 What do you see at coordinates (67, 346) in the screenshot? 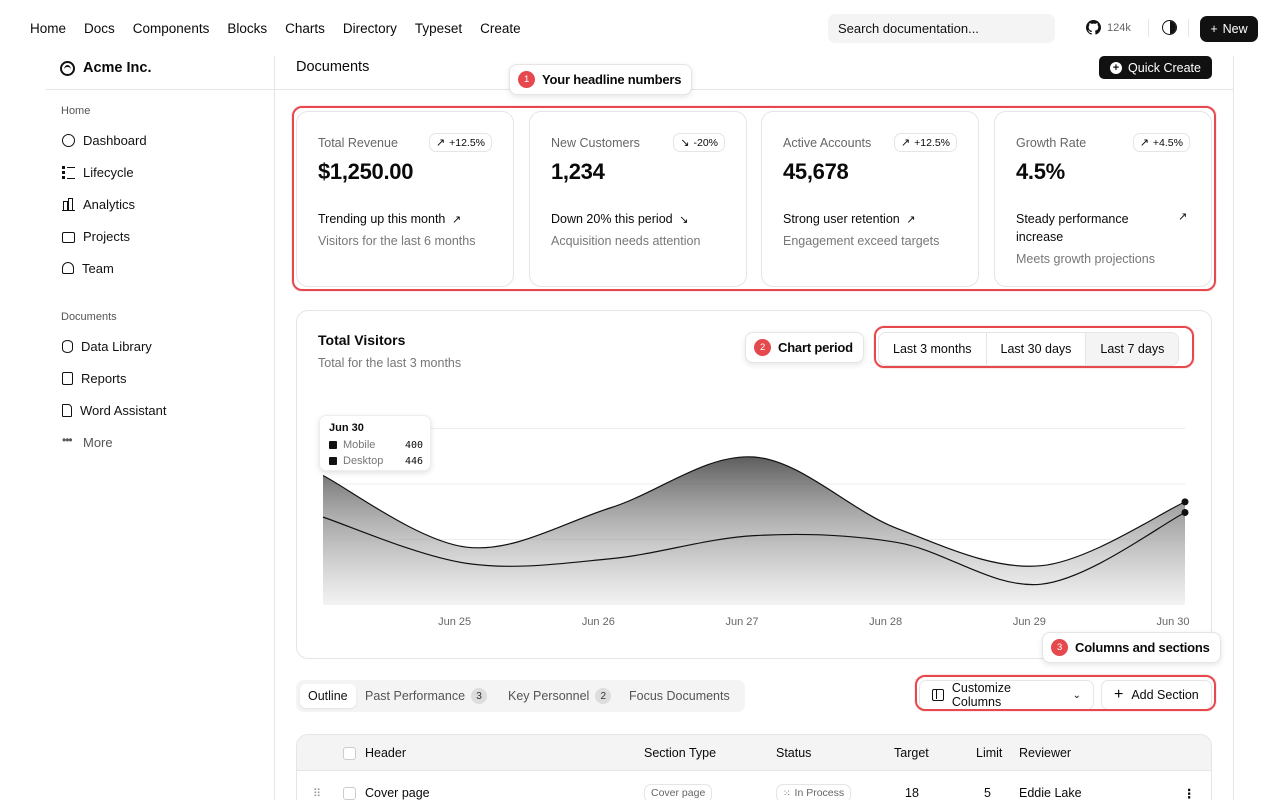
I see `database-icon` at bounding box center [67, 346].